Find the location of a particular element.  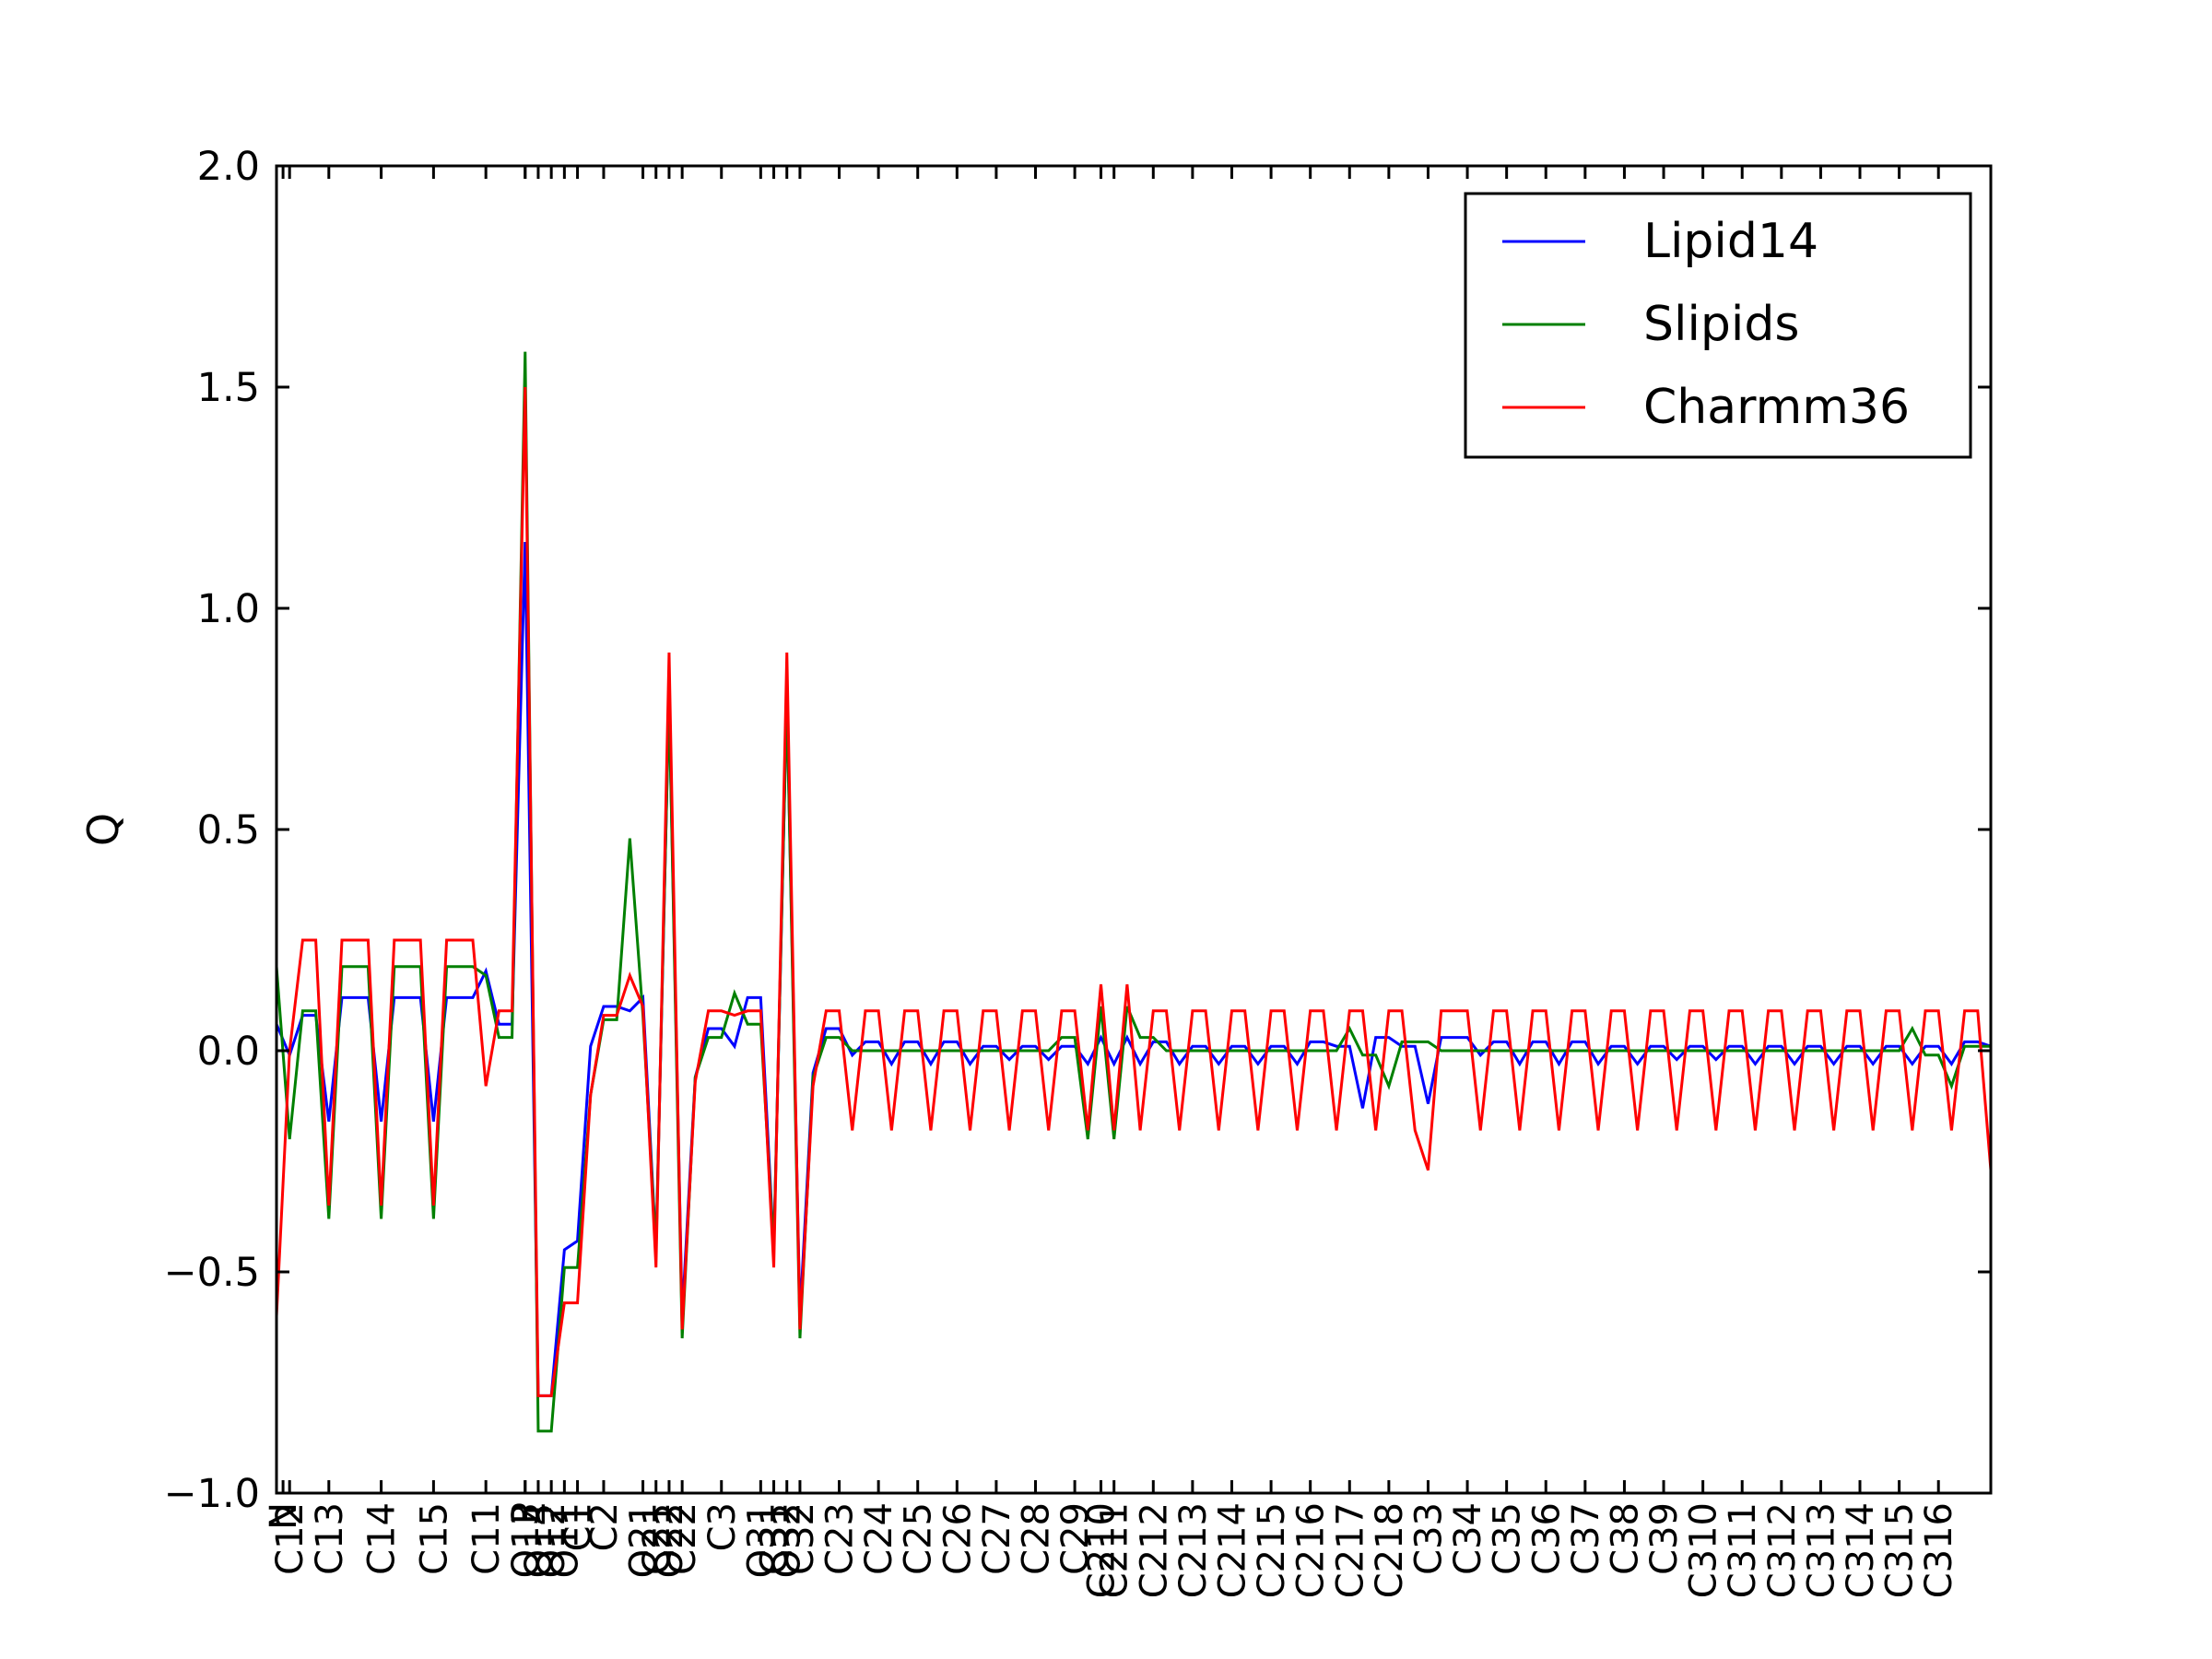

x-tick-label: O14 is located at coordinates (539, 1540).